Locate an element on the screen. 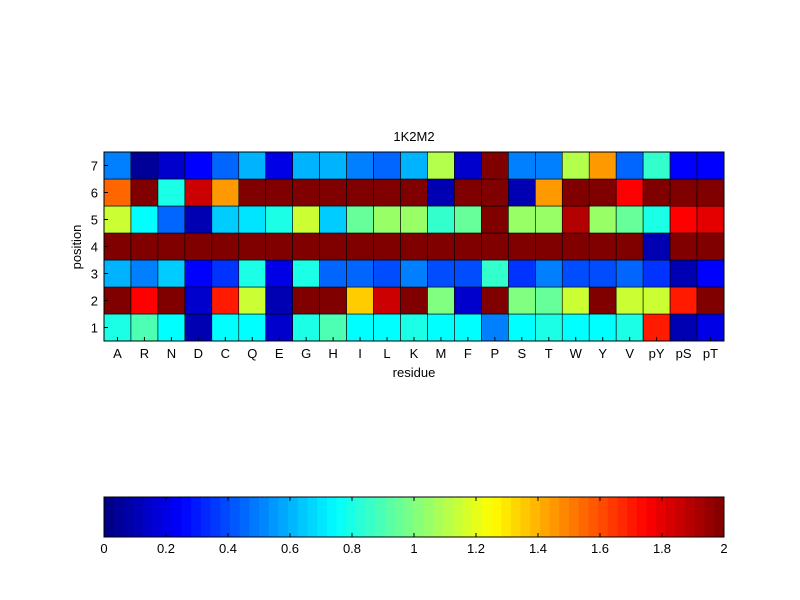  x-tick-label: pY is located at coordinates (657, 353).